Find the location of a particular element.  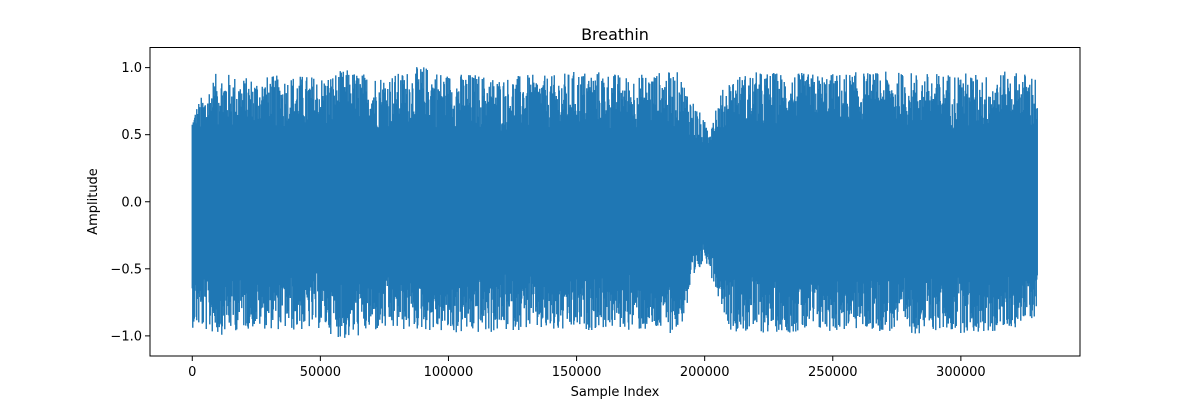

y-tick-label: 0.0 is located at coordinates (131, 202).